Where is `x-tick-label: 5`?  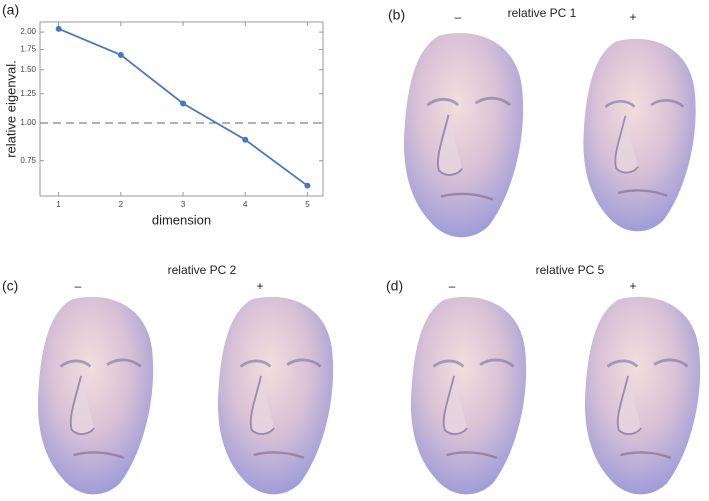
x-tick-label: 5 is located at coordinates (307, 204).